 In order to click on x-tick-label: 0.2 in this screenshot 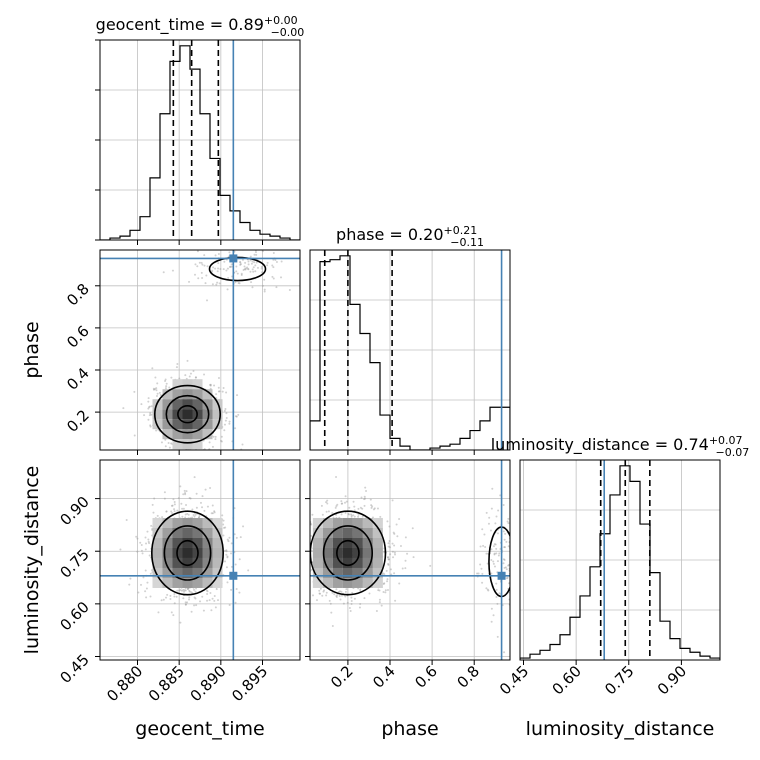, I will do `click(342, 677)`.